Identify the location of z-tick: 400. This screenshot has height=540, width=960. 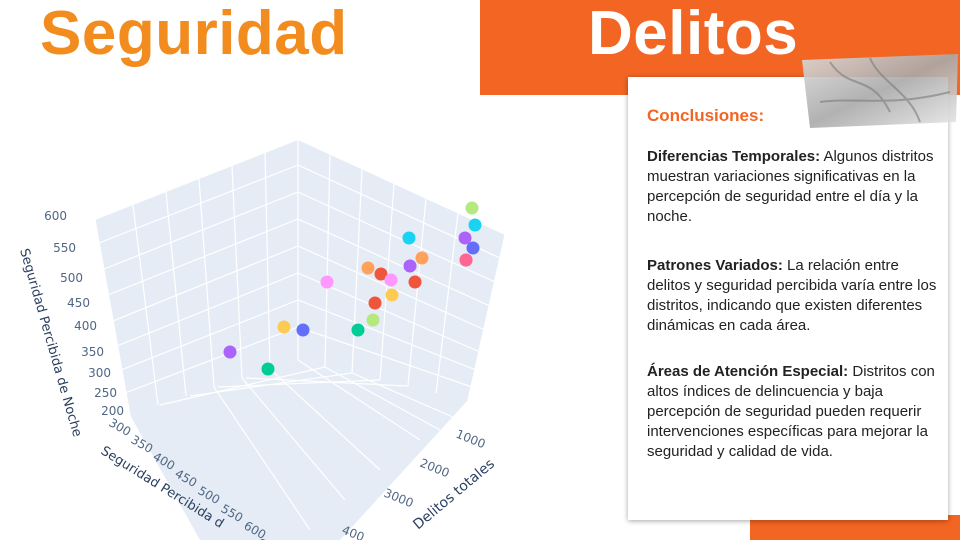
(85, 326).